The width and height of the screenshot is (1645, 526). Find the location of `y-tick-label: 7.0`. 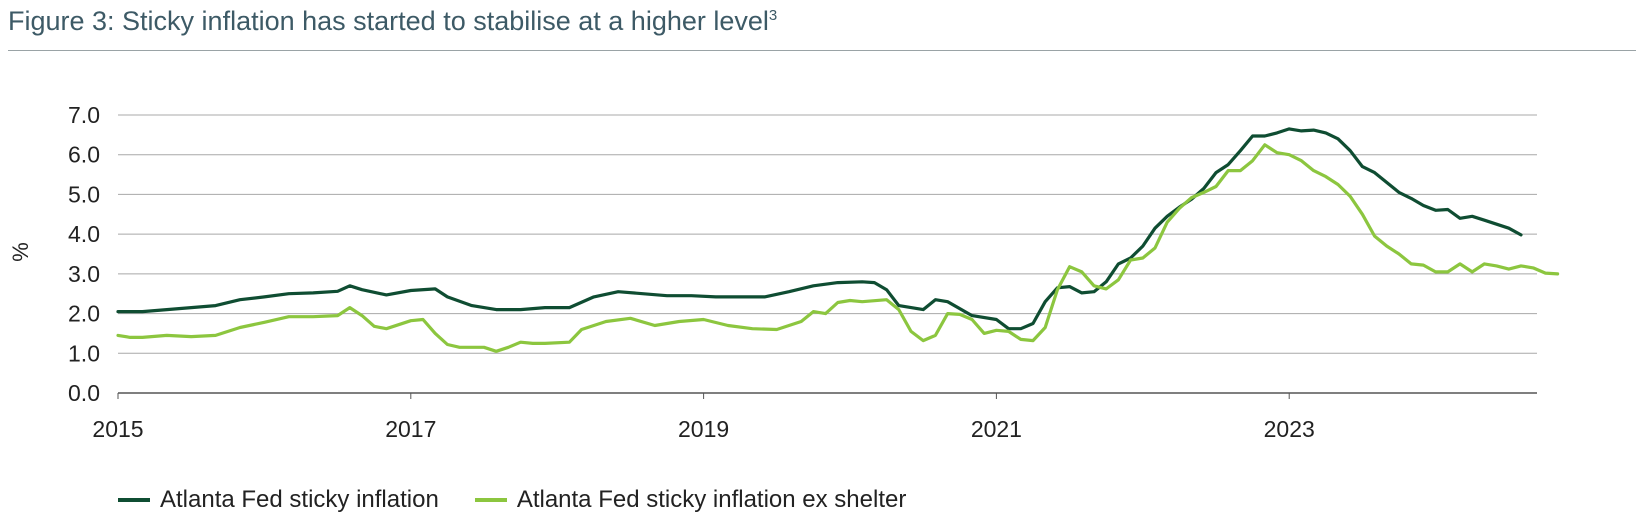

y-tick-label: 7.0 is located at coordinates (84, 115).